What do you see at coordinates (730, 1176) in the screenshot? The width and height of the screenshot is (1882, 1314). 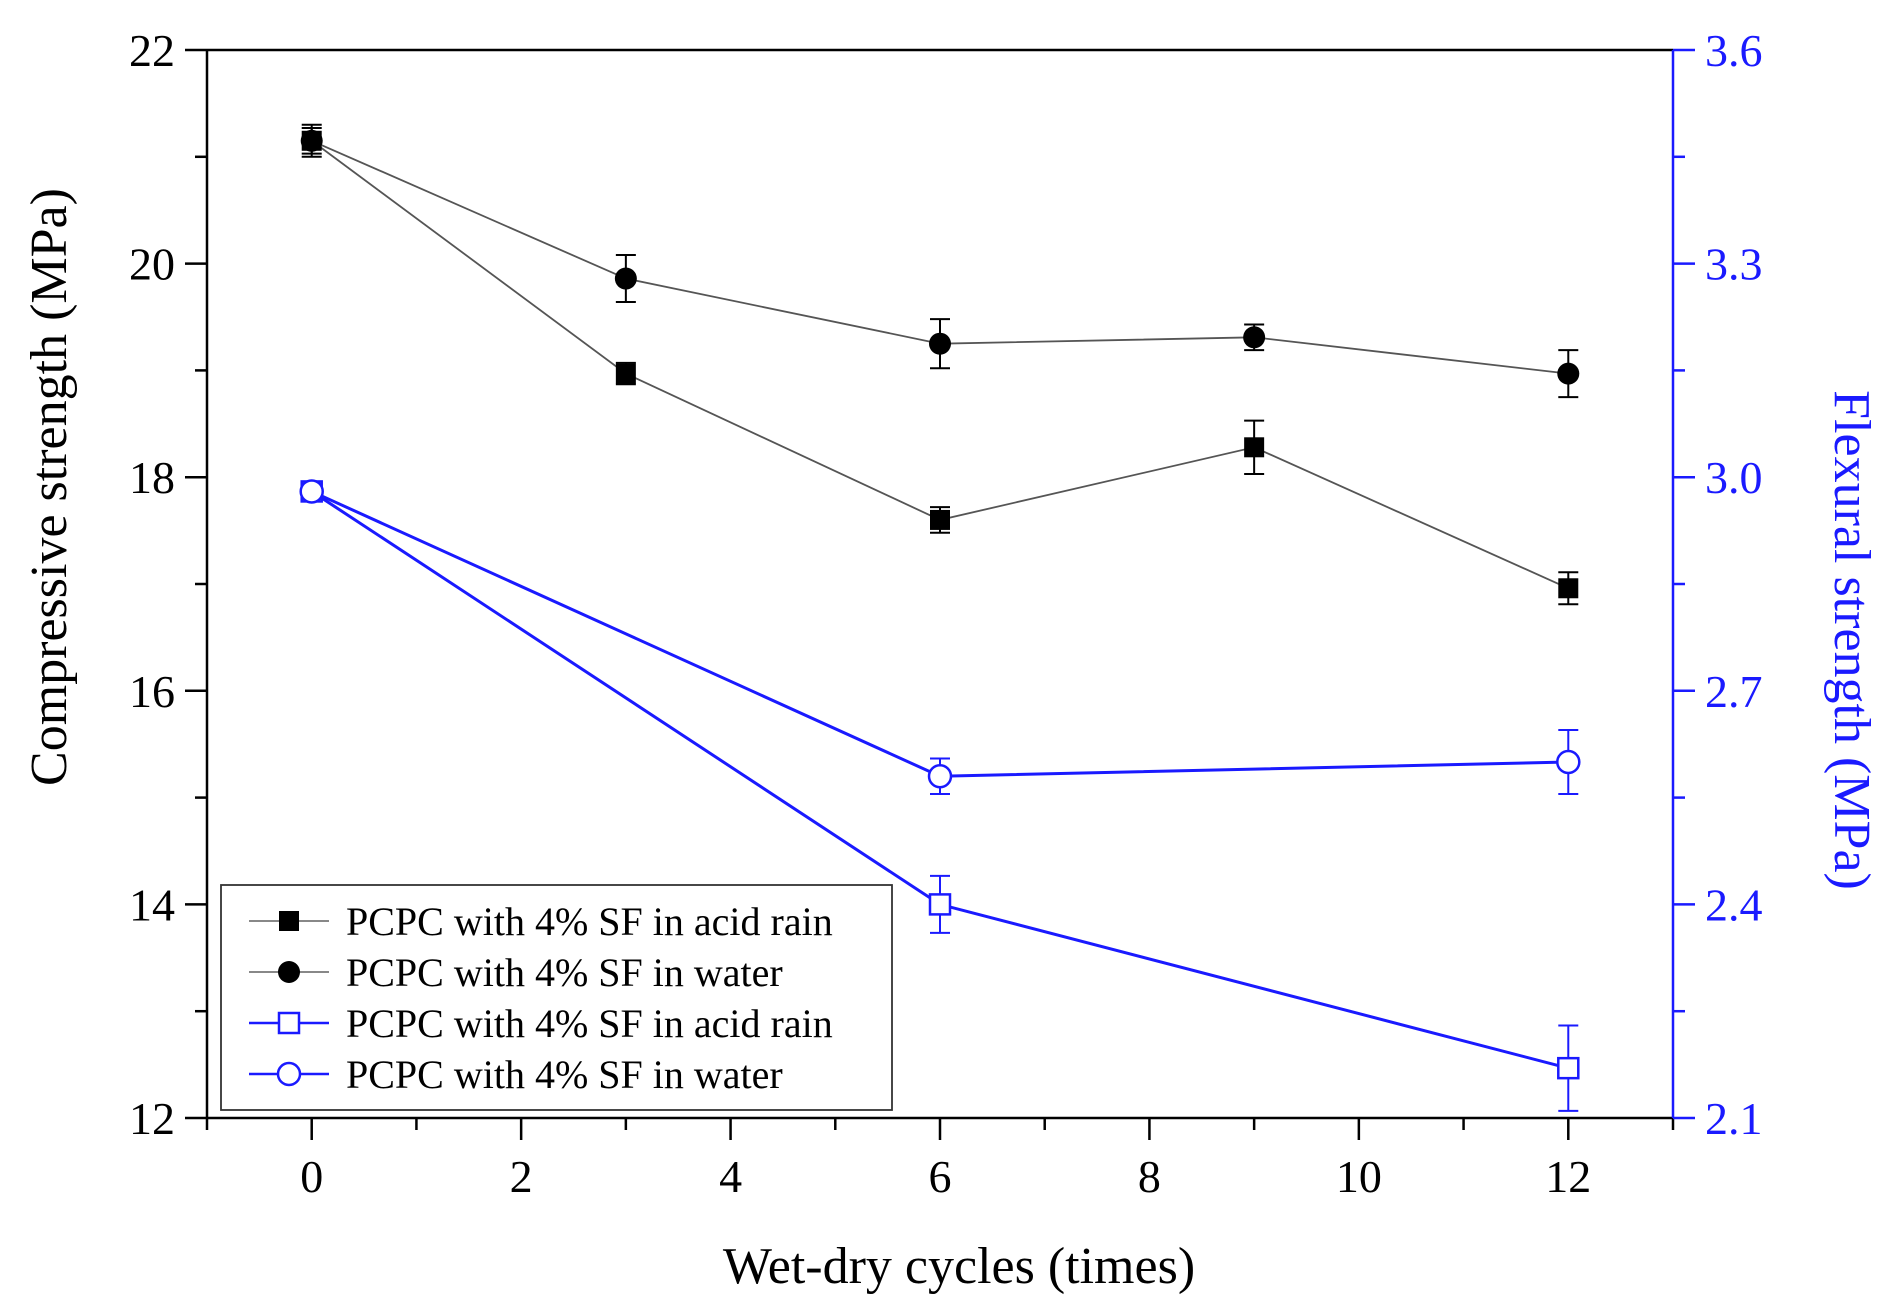 I see `x-tick-label: 4` at bounding box center [730, 1176].